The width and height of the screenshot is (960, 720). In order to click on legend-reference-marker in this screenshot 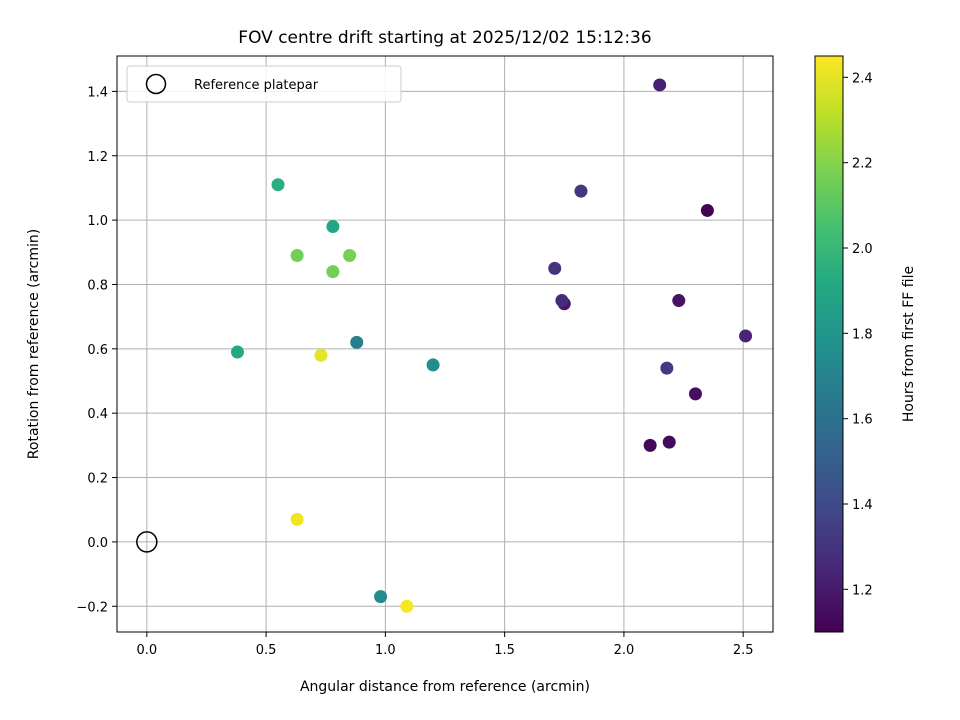, I will do `click(156, 84)`.